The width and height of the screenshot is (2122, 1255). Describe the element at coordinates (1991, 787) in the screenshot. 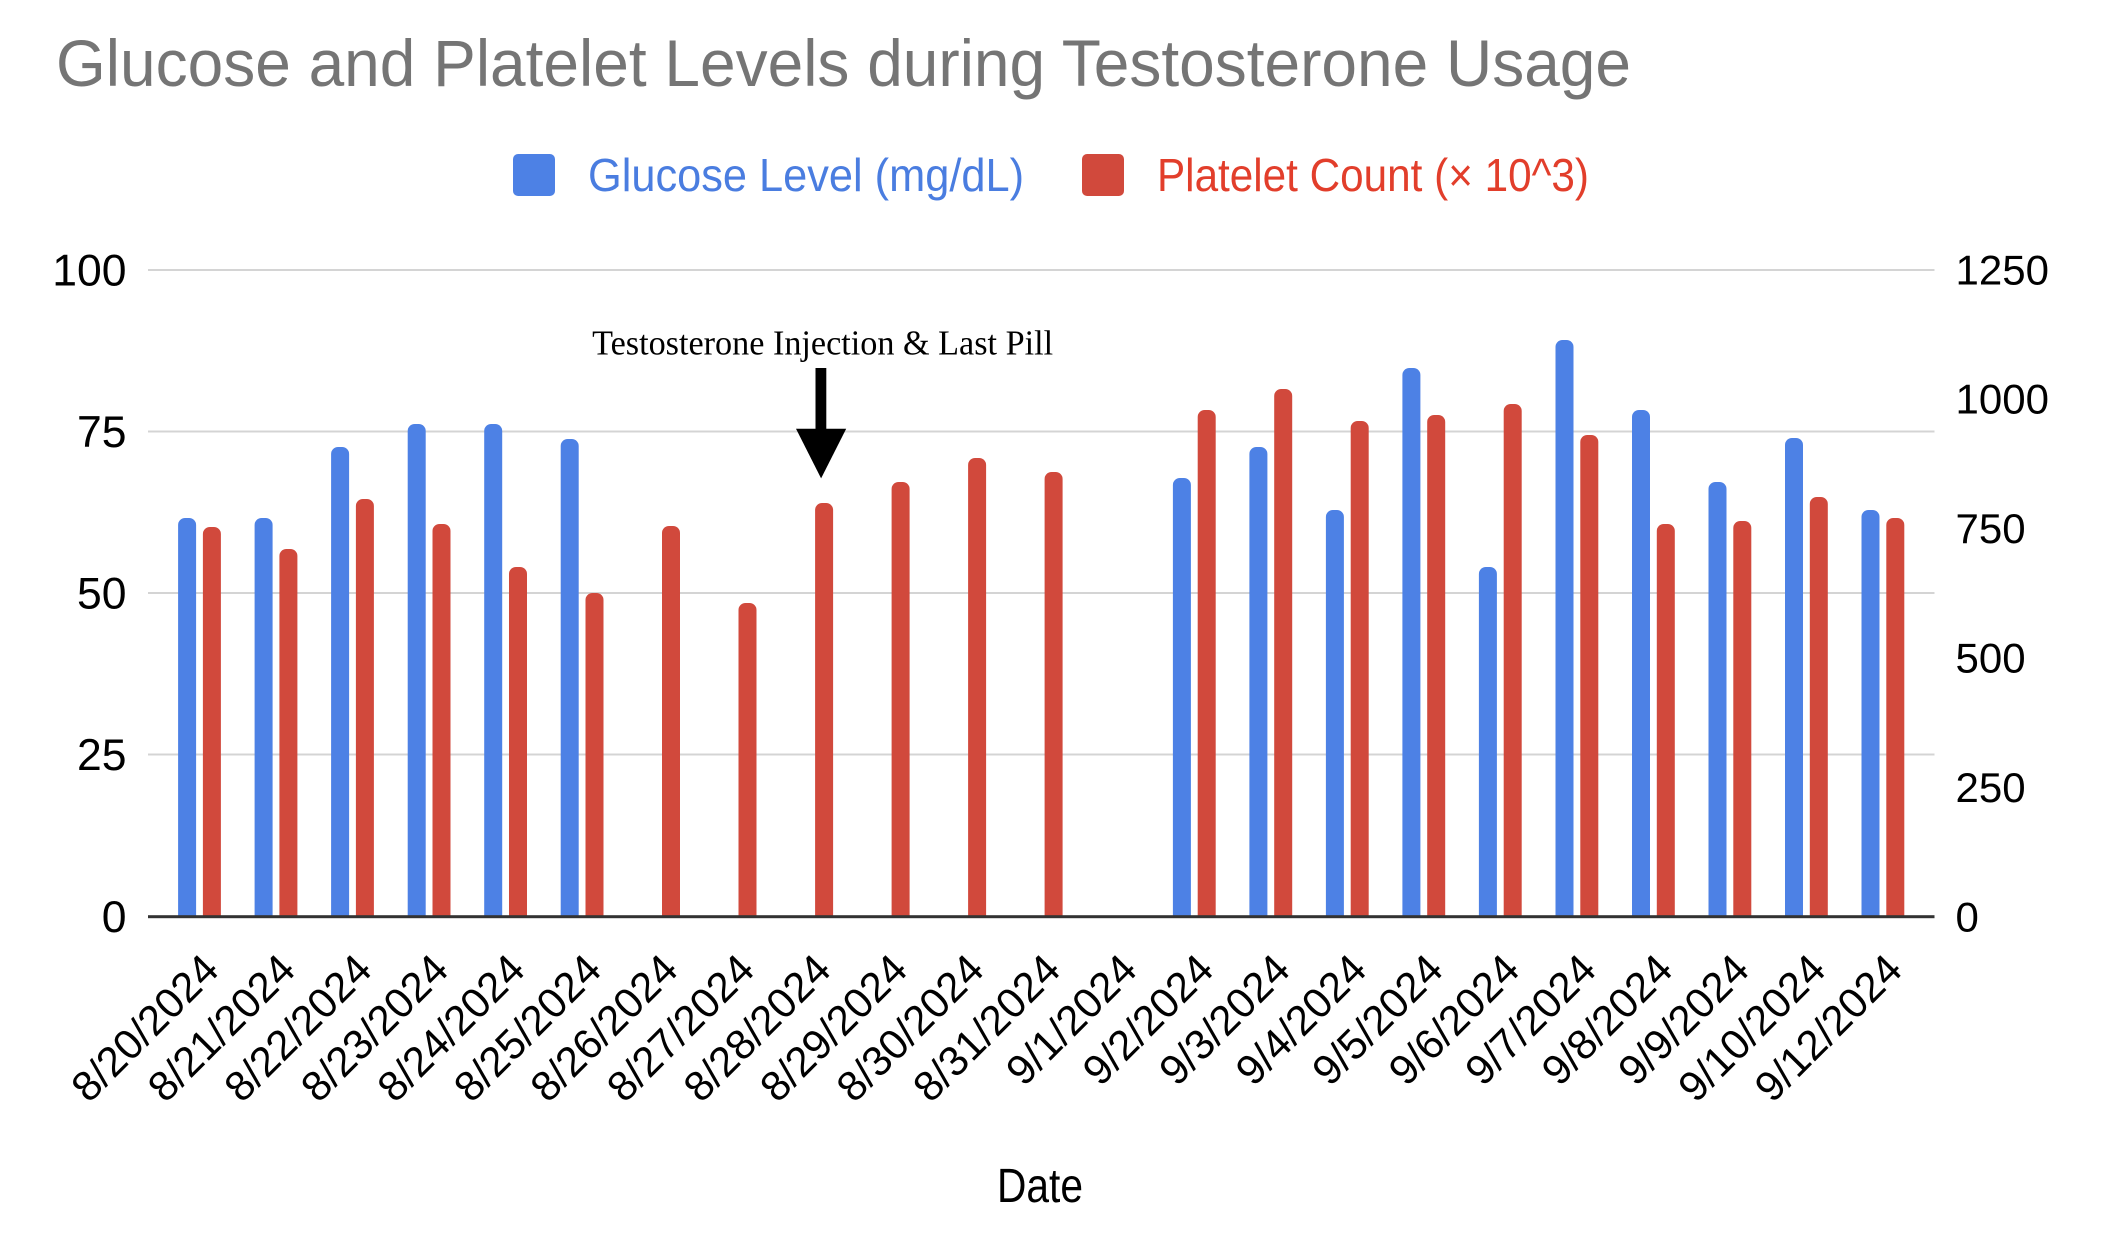

I see `svg-text: 250` at that location.